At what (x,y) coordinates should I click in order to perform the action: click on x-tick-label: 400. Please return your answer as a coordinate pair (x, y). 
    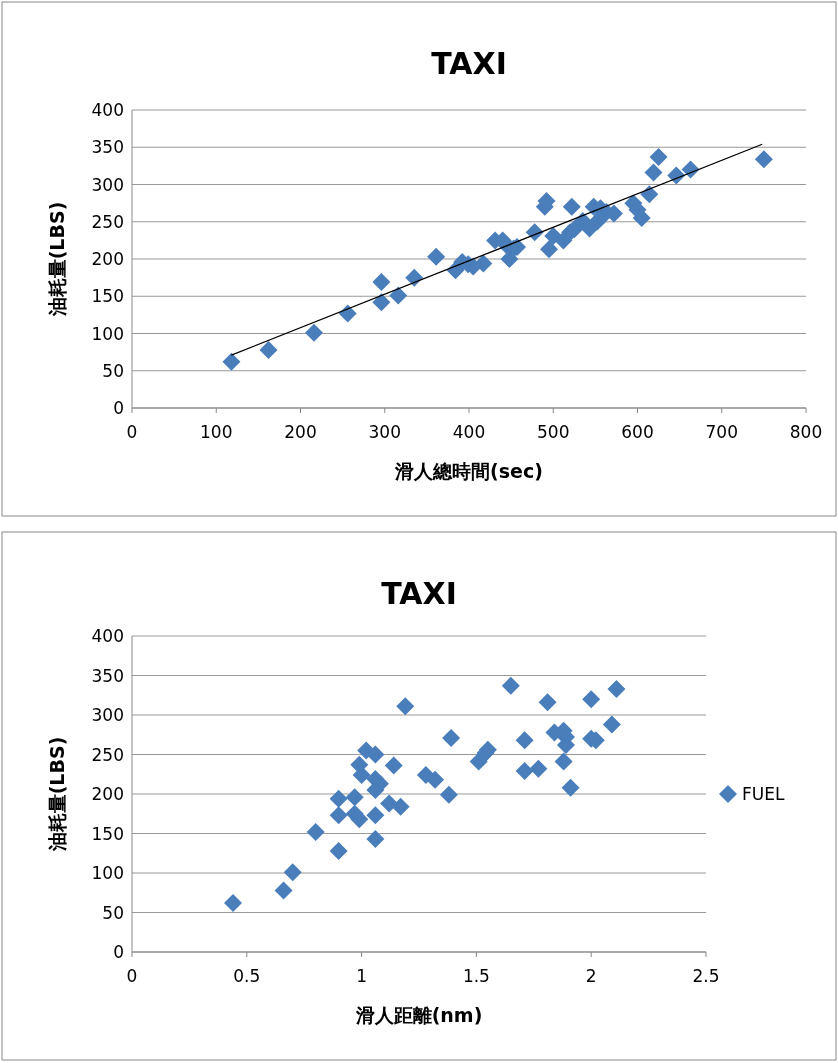
    Looking at the image, I should click on (469, 432).